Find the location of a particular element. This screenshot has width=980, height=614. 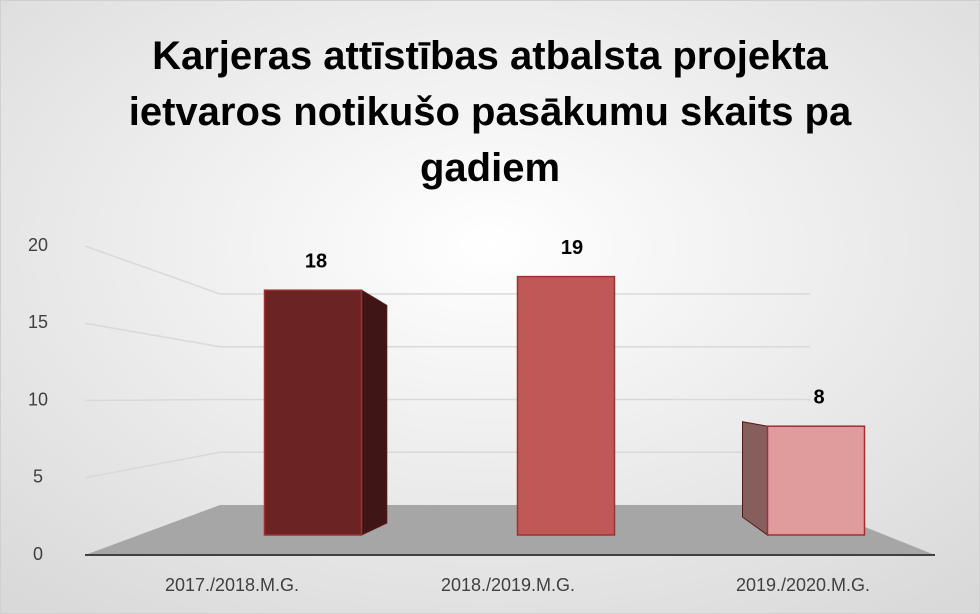

y-tick-label: 15 is located at coordinates (38, 322).